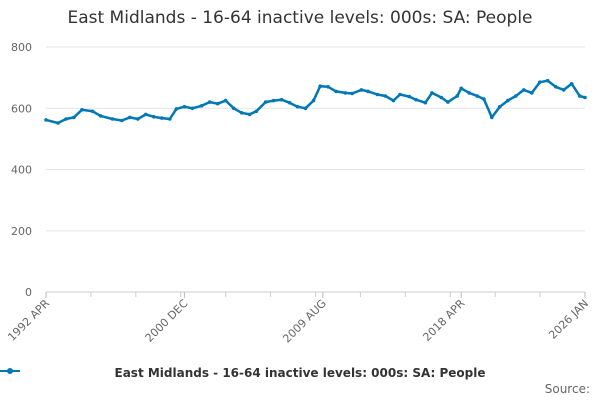 The image size is (600, 400). What do you see at coordinates (568, 319) in the screenshot?
I see `x-tick-label: 2026 JAN` at bounding box center [568, 319].